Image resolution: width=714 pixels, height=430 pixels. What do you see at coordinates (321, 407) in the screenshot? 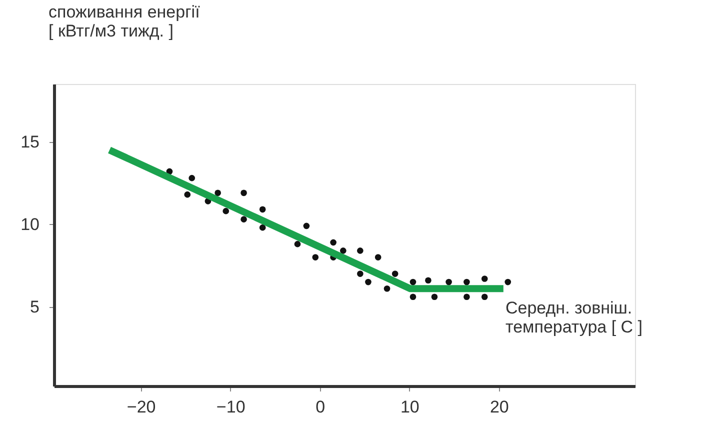
I see `x-tick-label: 0` at bounding box center [321, 407].